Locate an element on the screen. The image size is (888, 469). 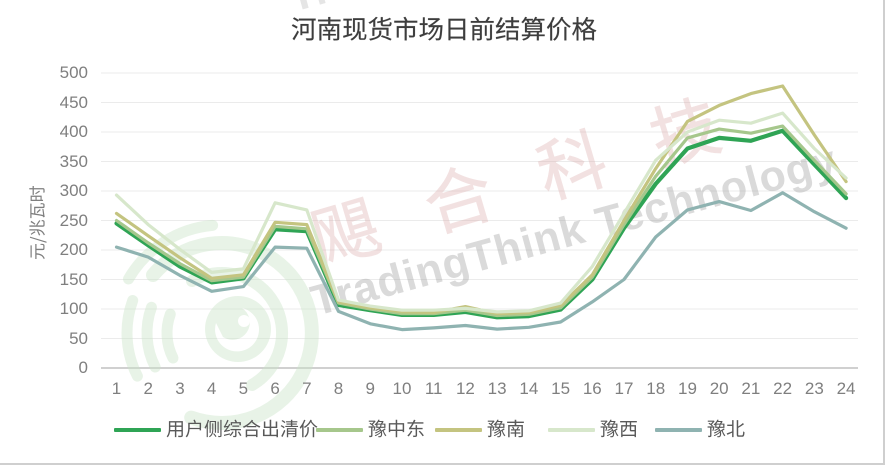
x-tick-label: 7 is located at coordinates (307, 388).